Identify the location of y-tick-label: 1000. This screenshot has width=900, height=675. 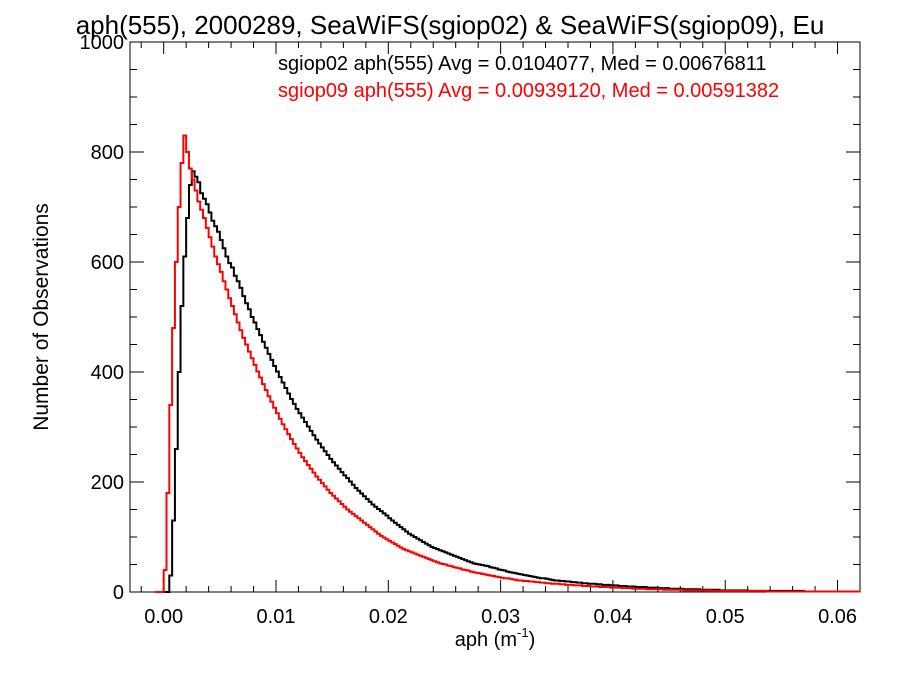
(102, 43).